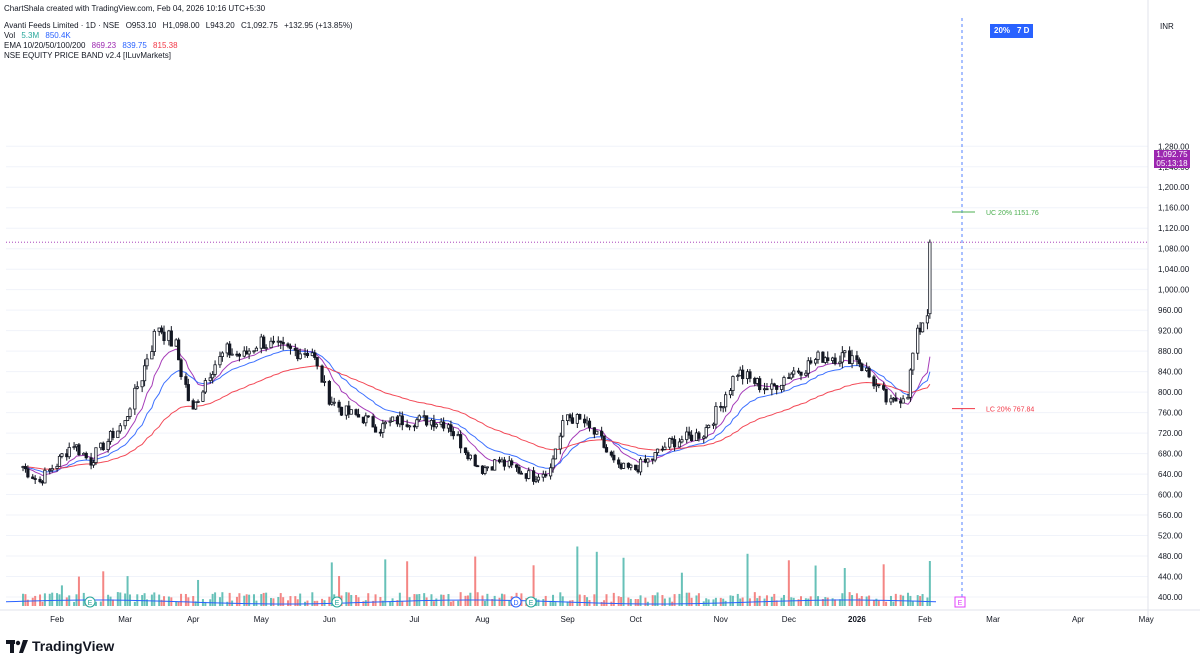 Image resolution: width=1200 pixels, height=665 pixels. I want to click on band-days-badge: 7 D, so click(1023, 31).